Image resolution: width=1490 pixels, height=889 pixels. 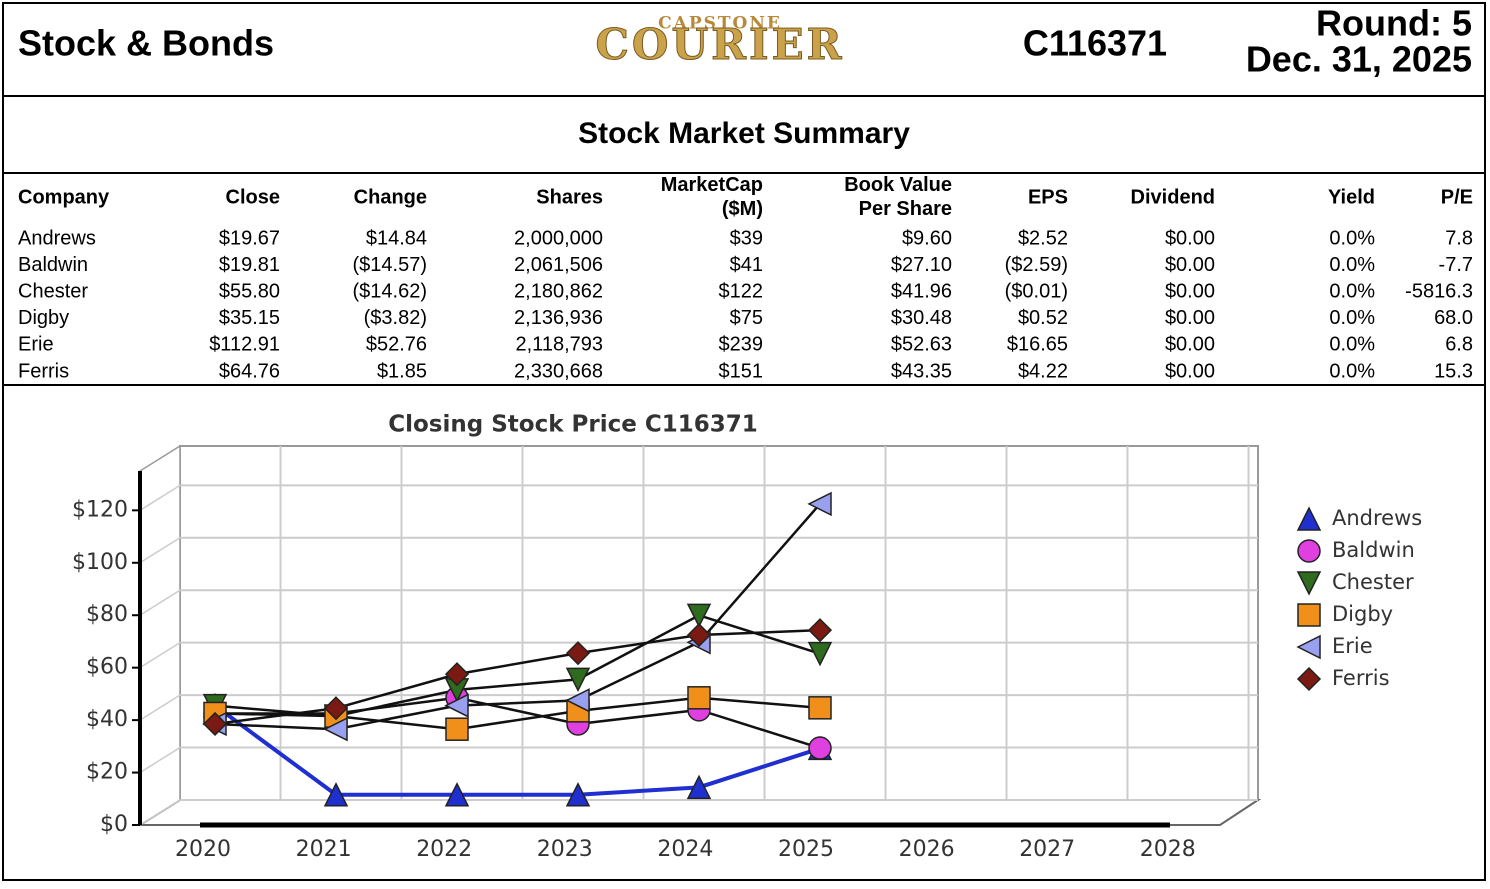 I want to click on cell: $55.80, so click(x=249, y=291).